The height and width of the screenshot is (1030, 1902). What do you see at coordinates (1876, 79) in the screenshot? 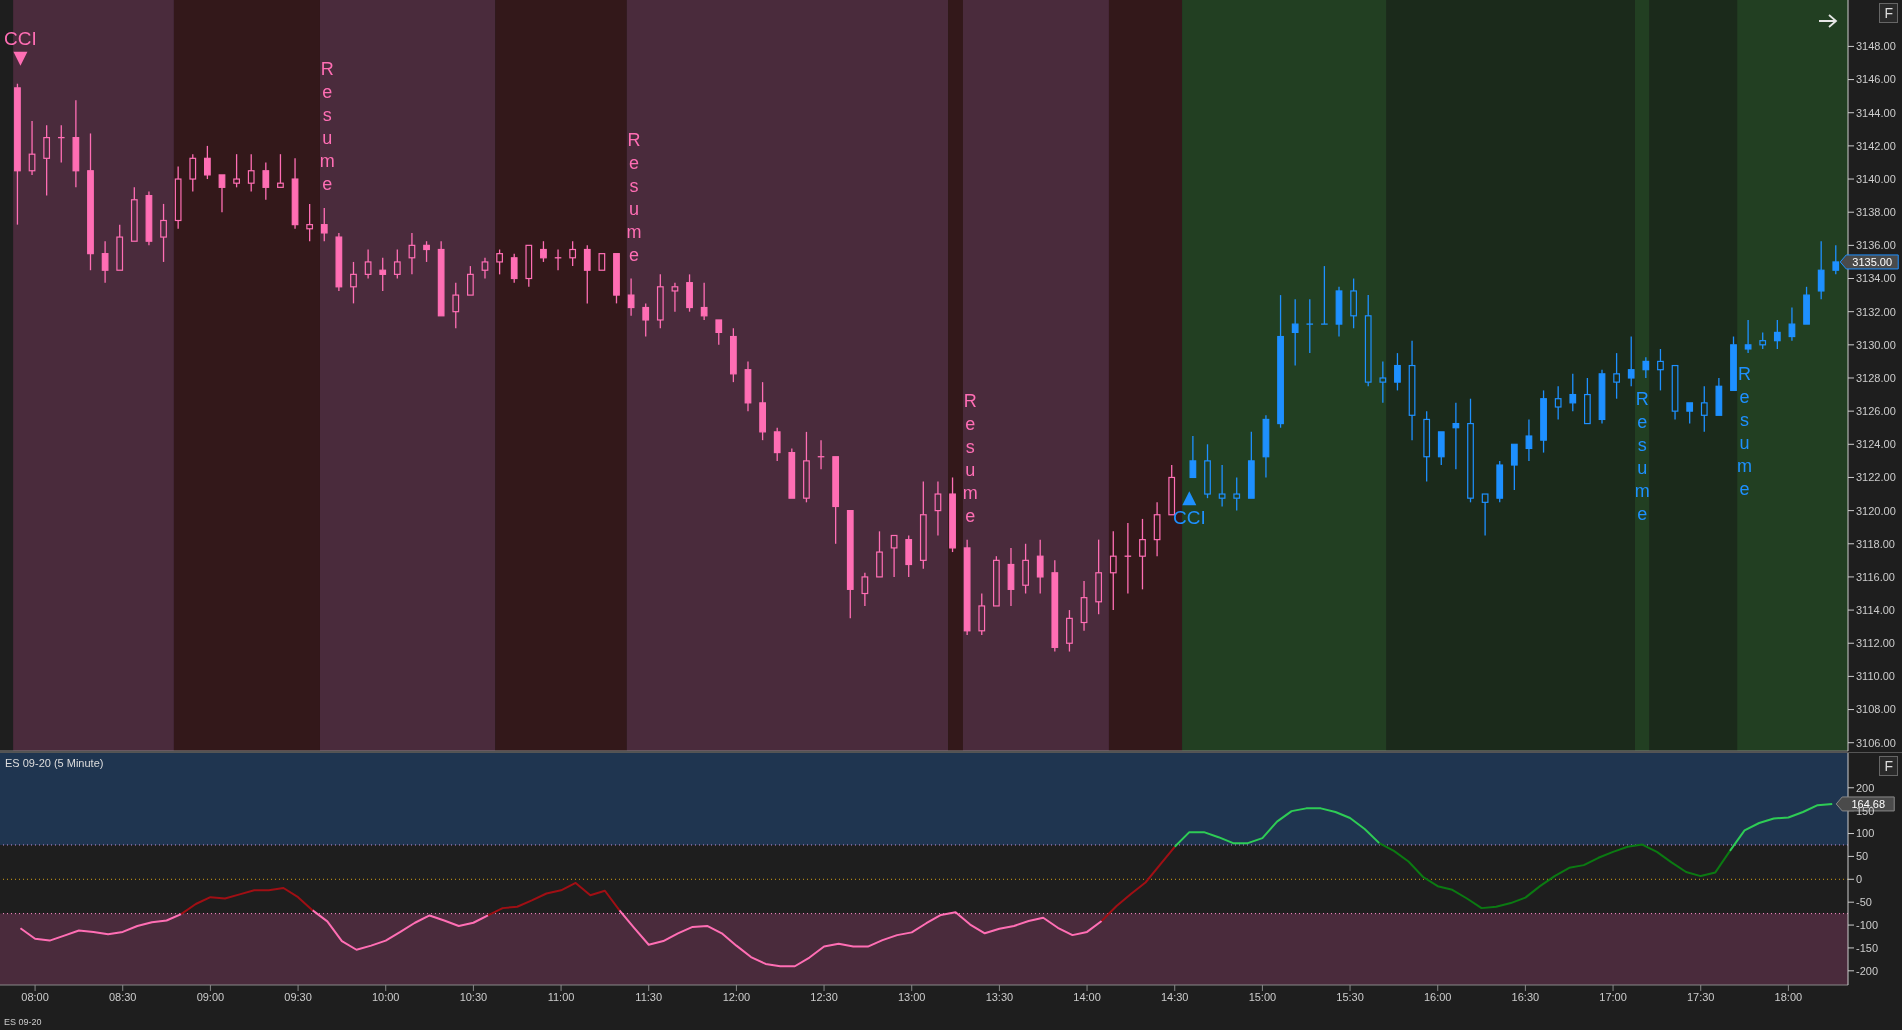
I see `y-tick-label: 3146.00` at bounding box center [1876, 79].